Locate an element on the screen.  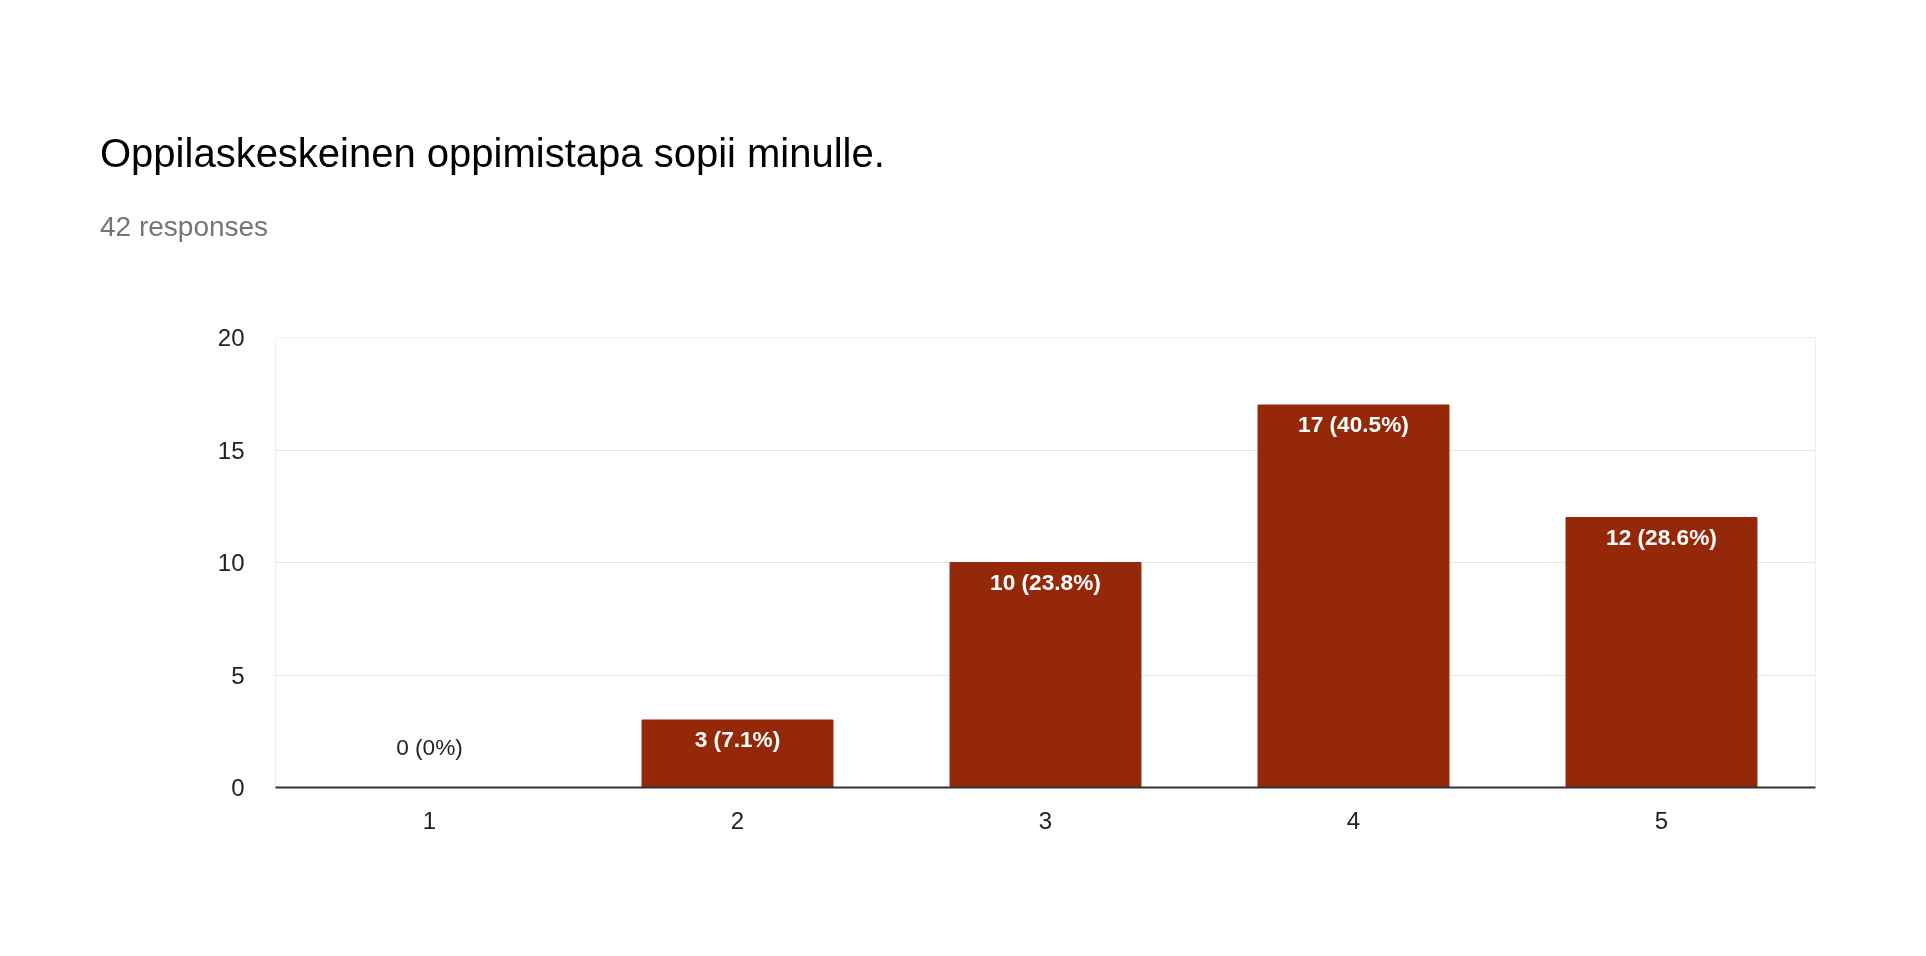
data-label: 10 (23.8%) is located at coordinates (1045, 581).